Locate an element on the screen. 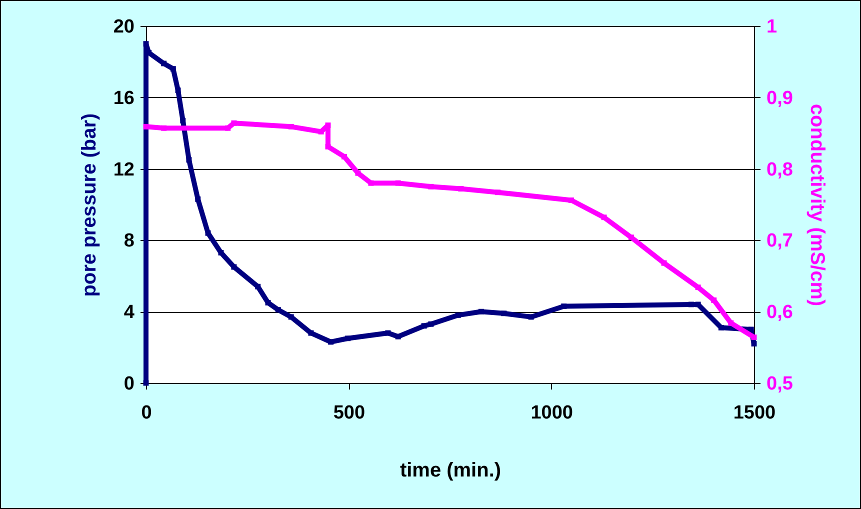  y-tick-label: 4 is located at coordinates (129, 313).